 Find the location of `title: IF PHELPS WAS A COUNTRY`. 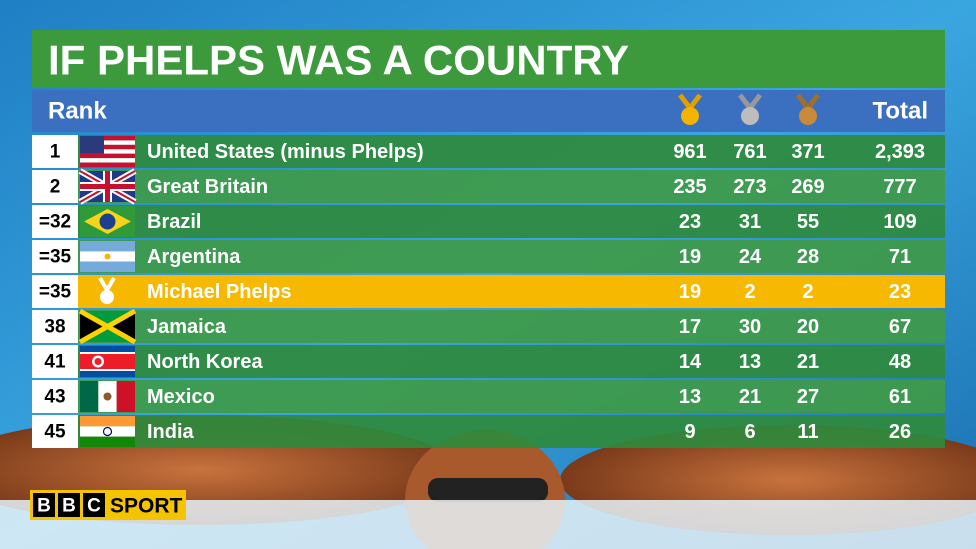

title: IF PHELPS WAS A COUNTRY is located at coordinates (338, 60).